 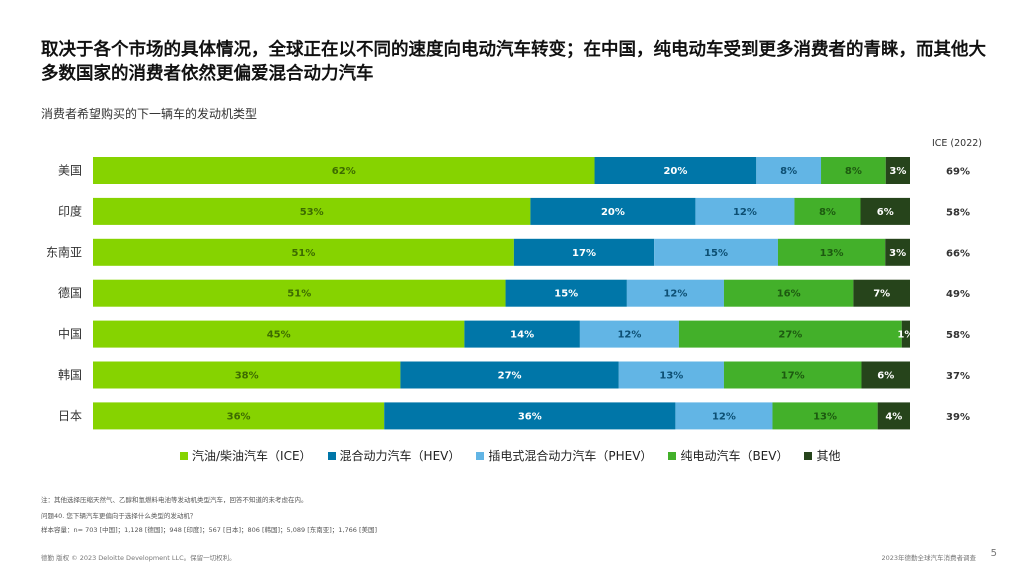 I want to click on survey-footer: 2023年德勤全球汽车消费者调查, so click(x=928, y=558).